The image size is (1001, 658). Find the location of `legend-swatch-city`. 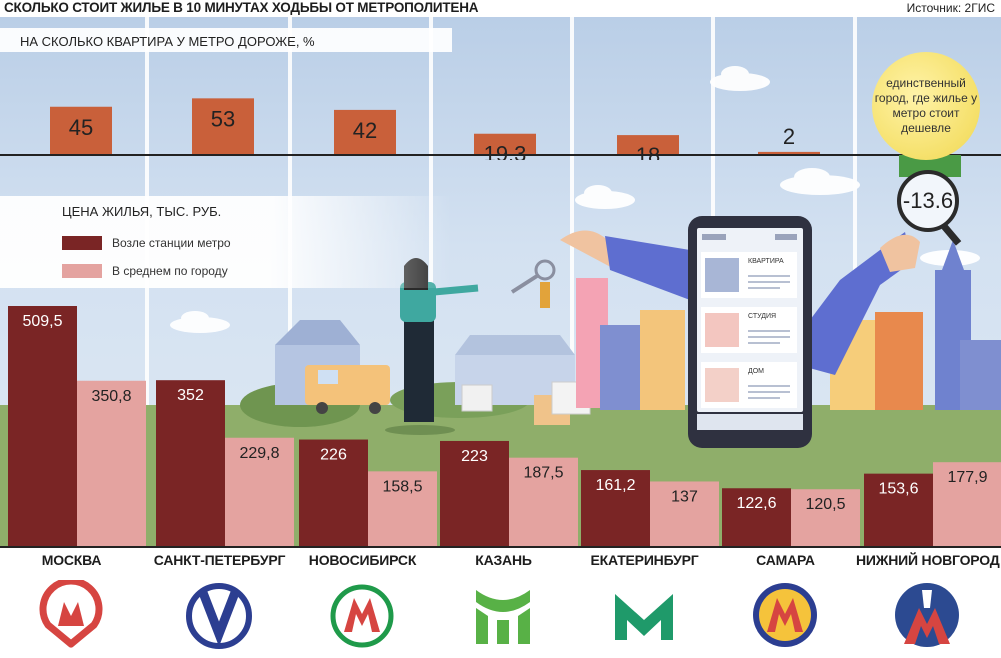

legend-swatch-city is located at coordinates (82, 271).